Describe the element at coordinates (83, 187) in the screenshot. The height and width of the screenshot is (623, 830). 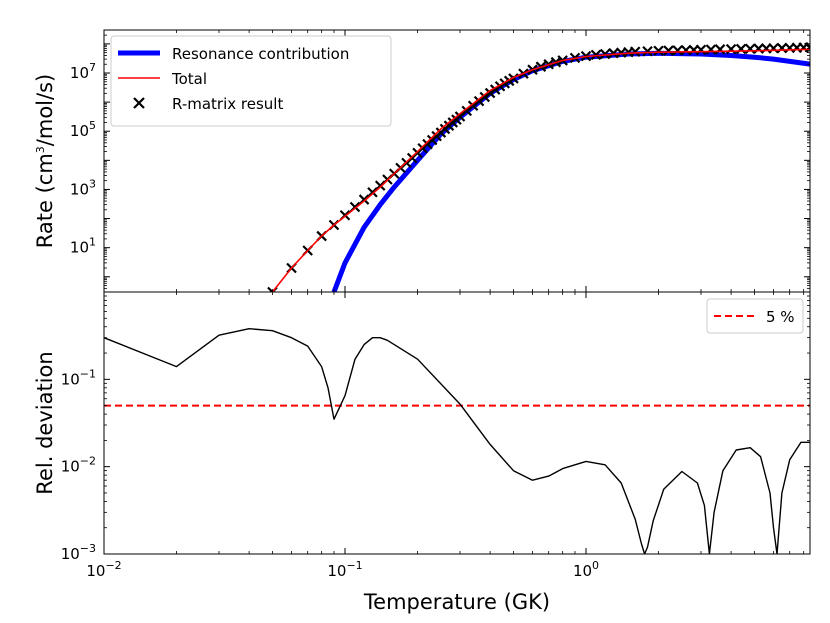
I see `y-tick-label: 10³` at that location.